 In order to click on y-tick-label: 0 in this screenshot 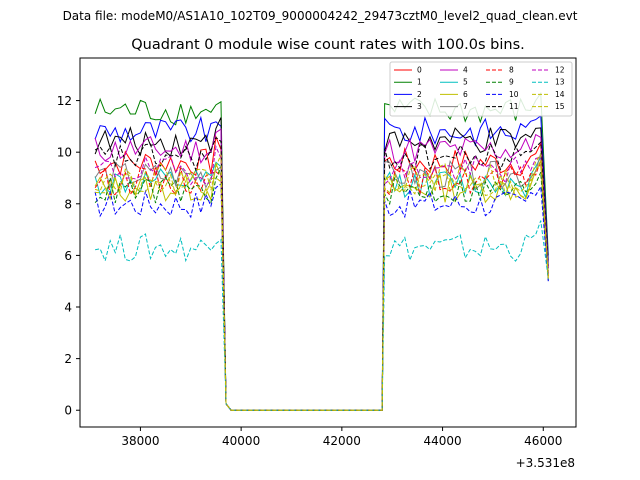, I will do `click(68, 411)`.